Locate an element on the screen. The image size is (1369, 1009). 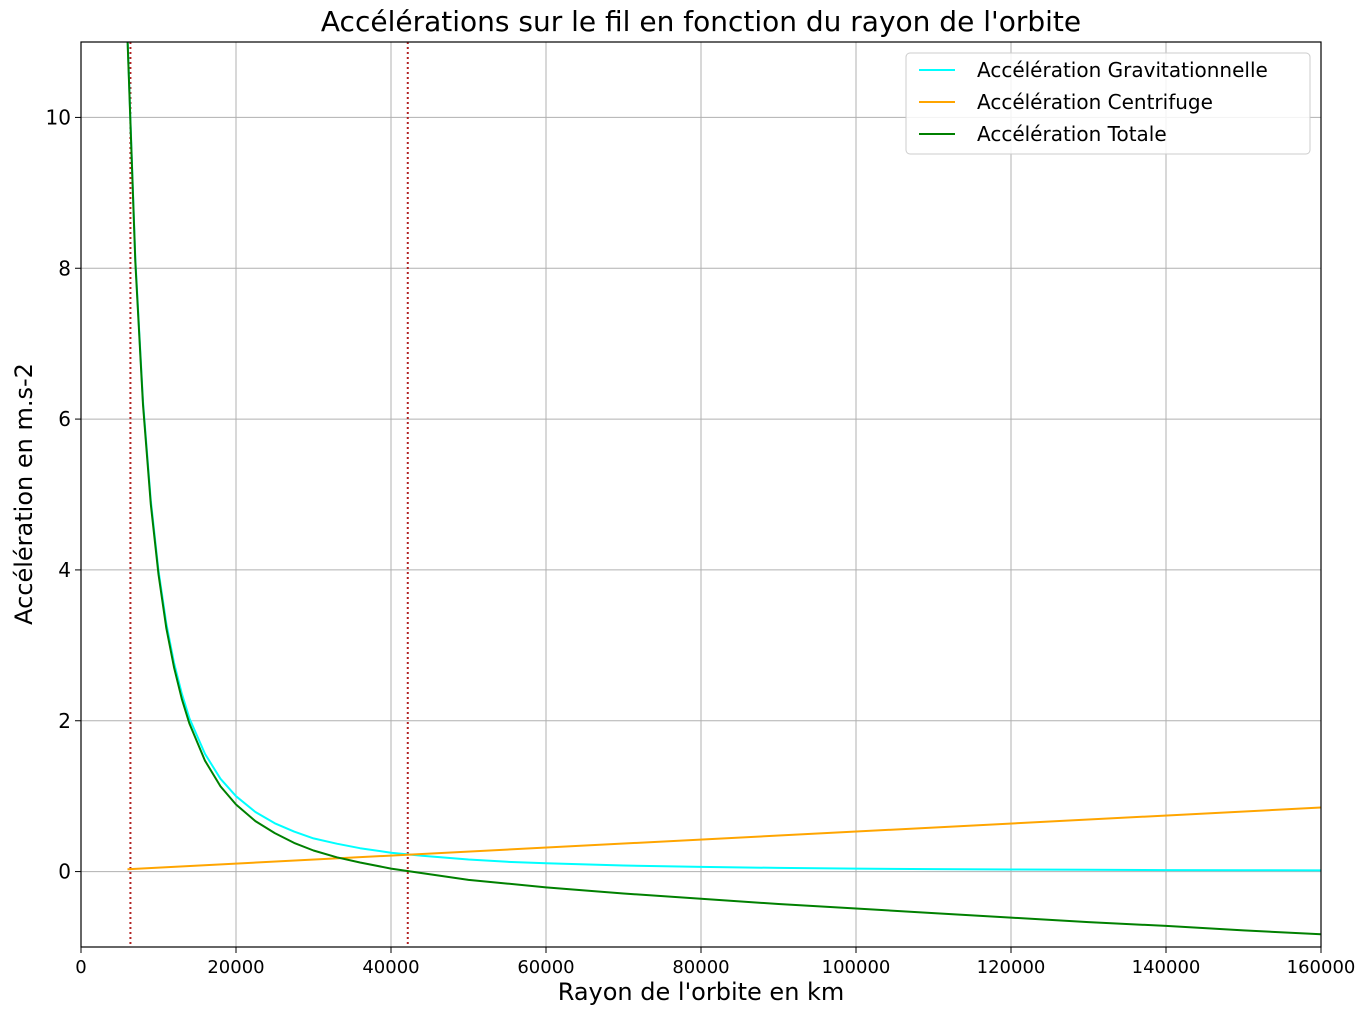
y-tick-label: 8 is located at coordinates (64, 268).